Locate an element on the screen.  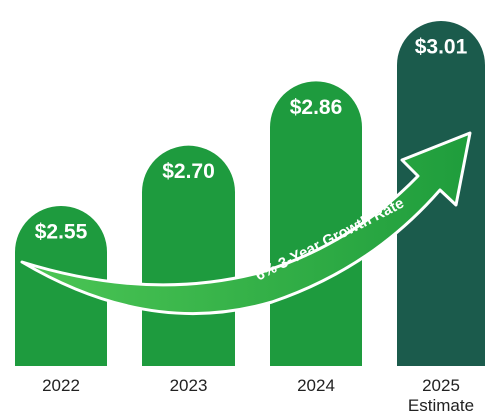
value-label: $3.01 is located at coordinates (441, 47).